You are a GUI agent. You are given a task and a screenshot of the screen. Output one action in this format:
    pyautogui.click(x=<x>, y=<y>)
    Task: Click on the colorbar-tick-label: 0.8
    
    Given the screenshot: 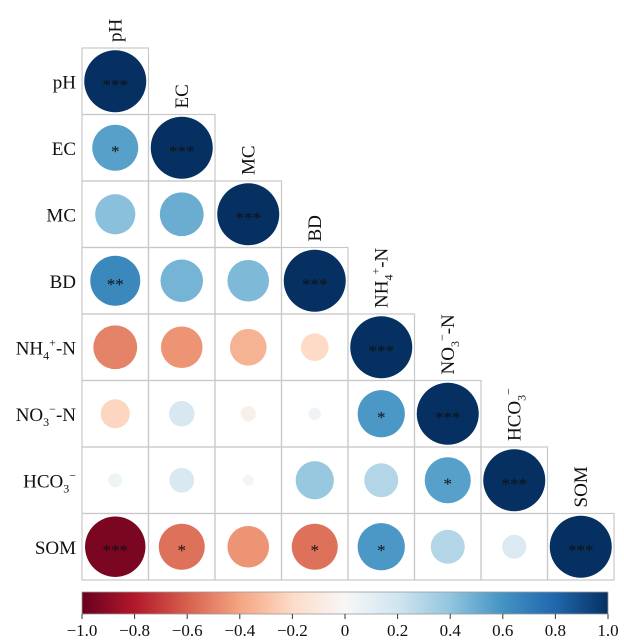 What is the action you would take?
    pyautogui.click(x=555, y=630)
    